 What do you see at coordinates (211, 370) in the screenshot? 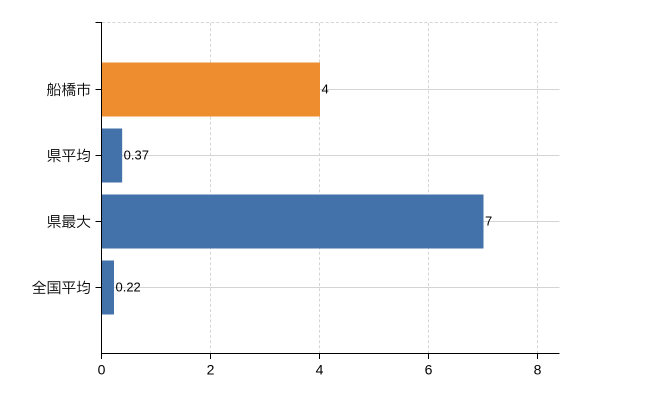
I see `svg-text: 2` at bounding box center [211, 370].